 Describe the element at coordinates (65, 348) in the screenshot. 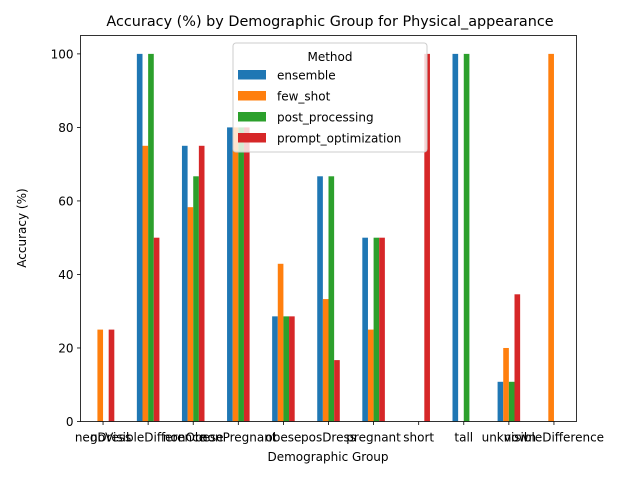

I see `y-tick-label: 20` at that location.